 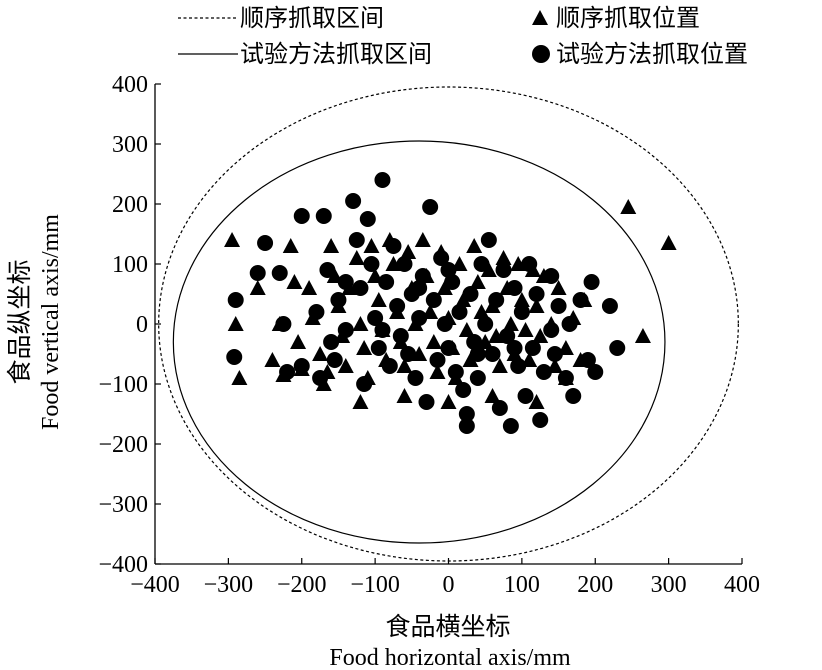 I want to click on x-axis-label-cn: 食品横坐标, so click(x=447, y=626).